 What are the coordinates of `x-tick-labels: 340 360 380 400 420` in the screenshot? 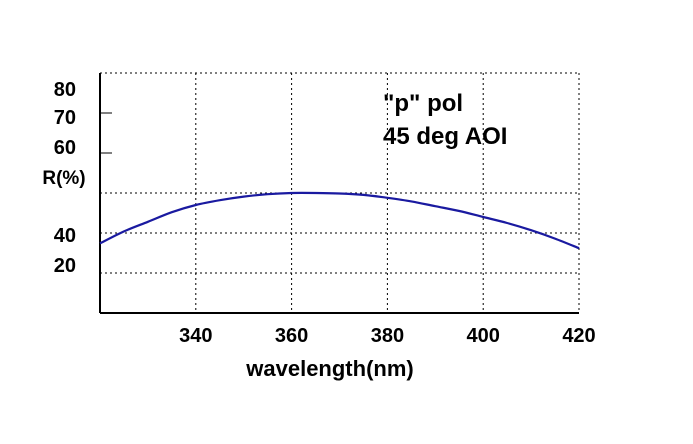 It's located at (387, 336).